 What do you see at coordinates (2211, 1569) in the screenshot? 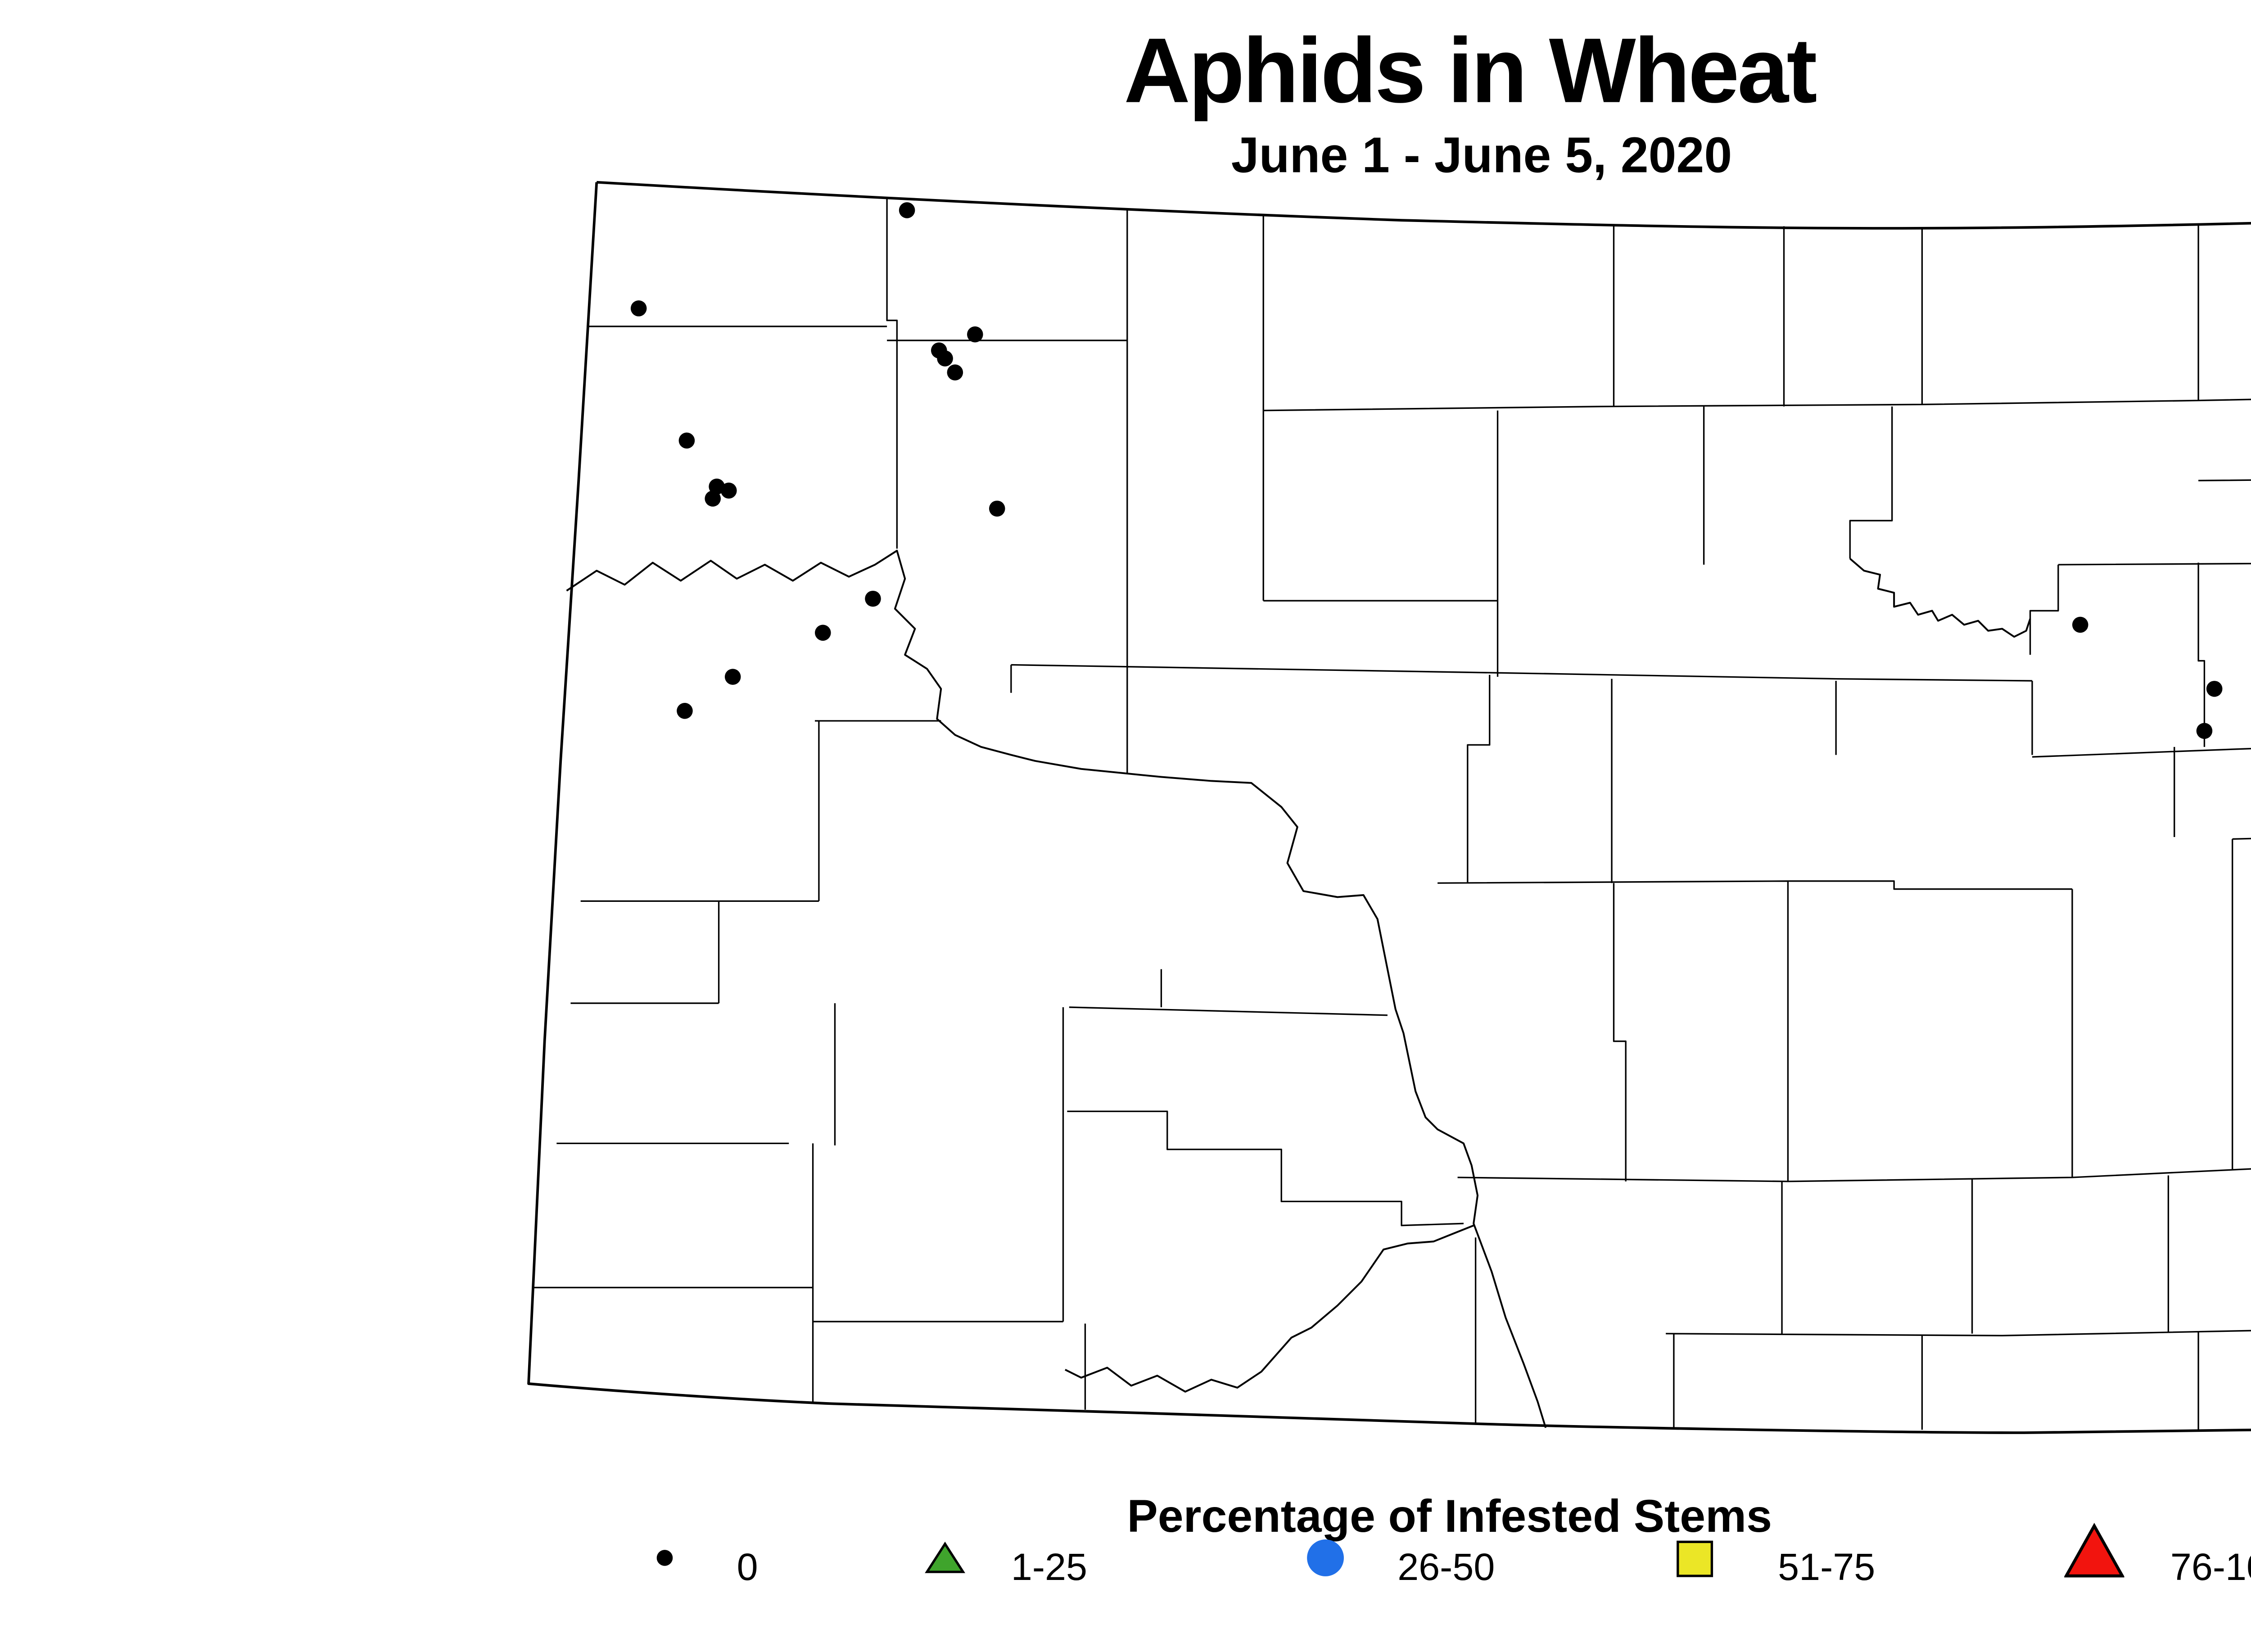
I see `legend-label-76-100: 76-100` at bounding box center [2211, 1569].